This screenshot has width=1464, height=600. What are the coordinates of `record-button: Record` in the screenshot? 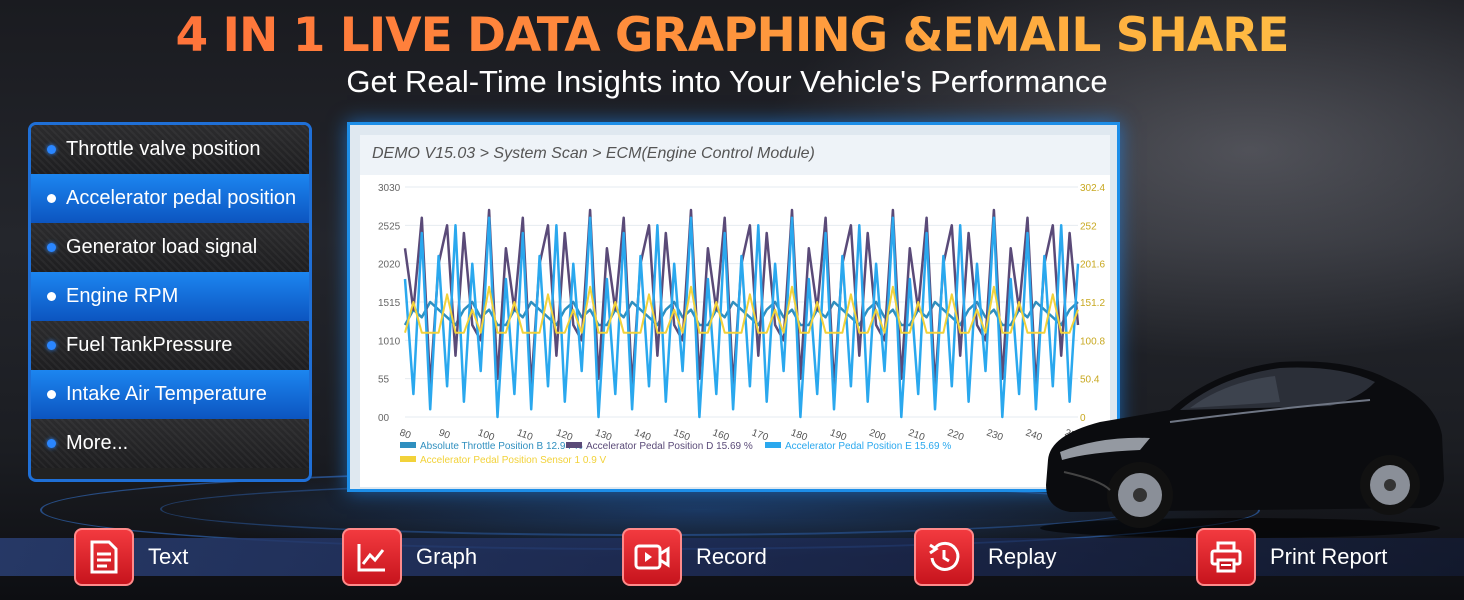 It's located at (694, 557).